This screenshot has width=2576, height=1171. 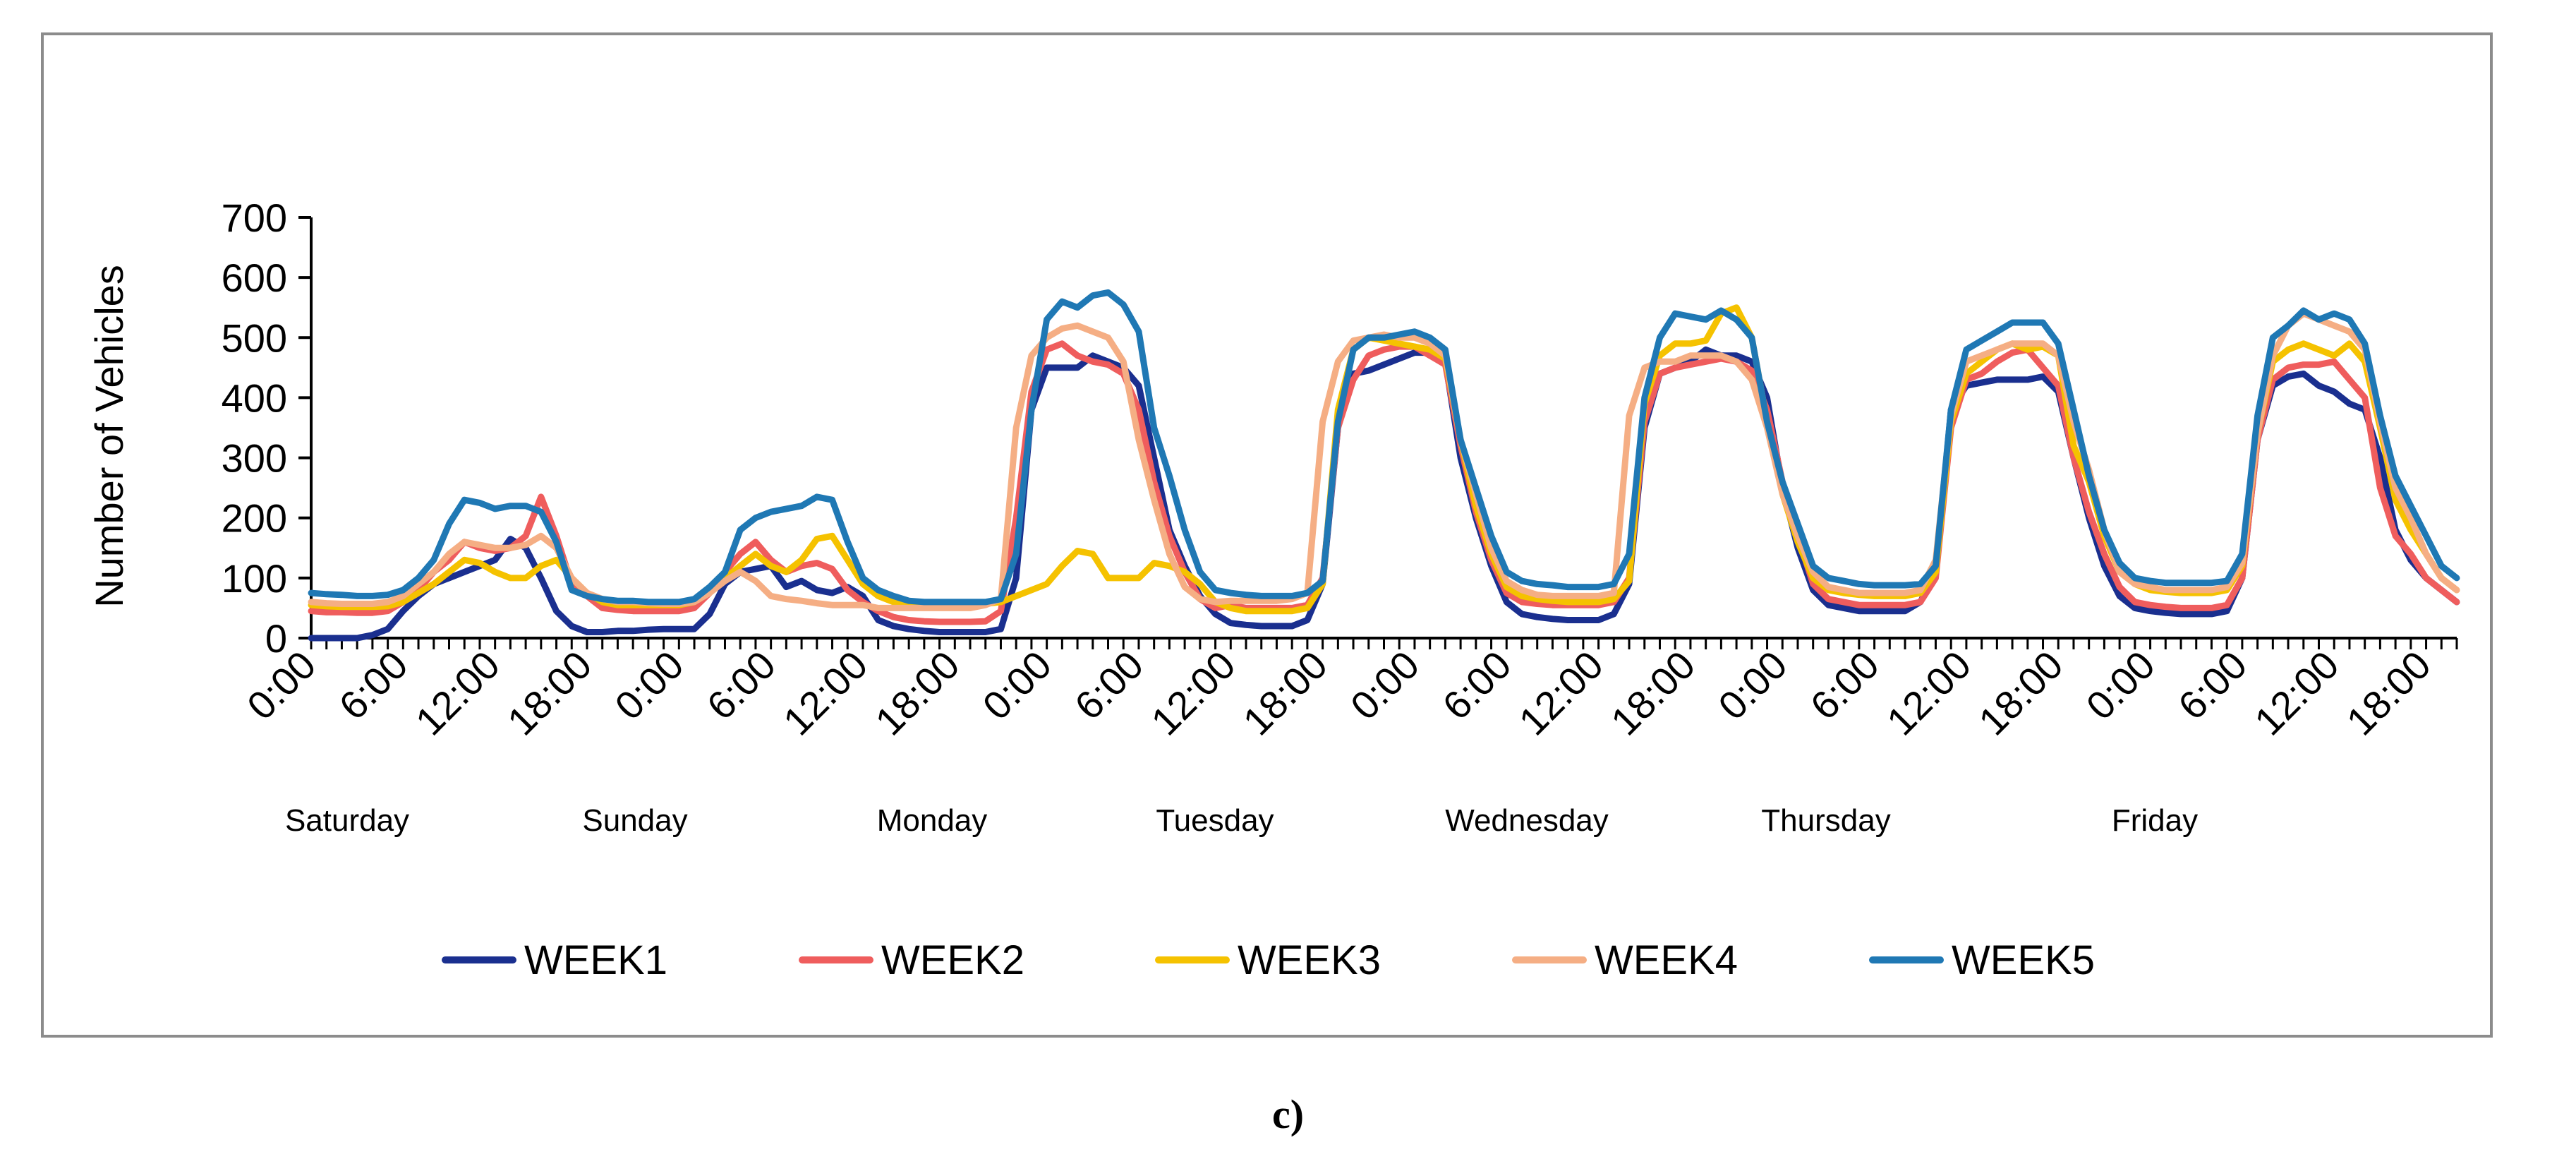 What do you see at coordinates (255, 518) in the screenshot?
I see `y-tick-label: 200` at bounding box center [255, 518].